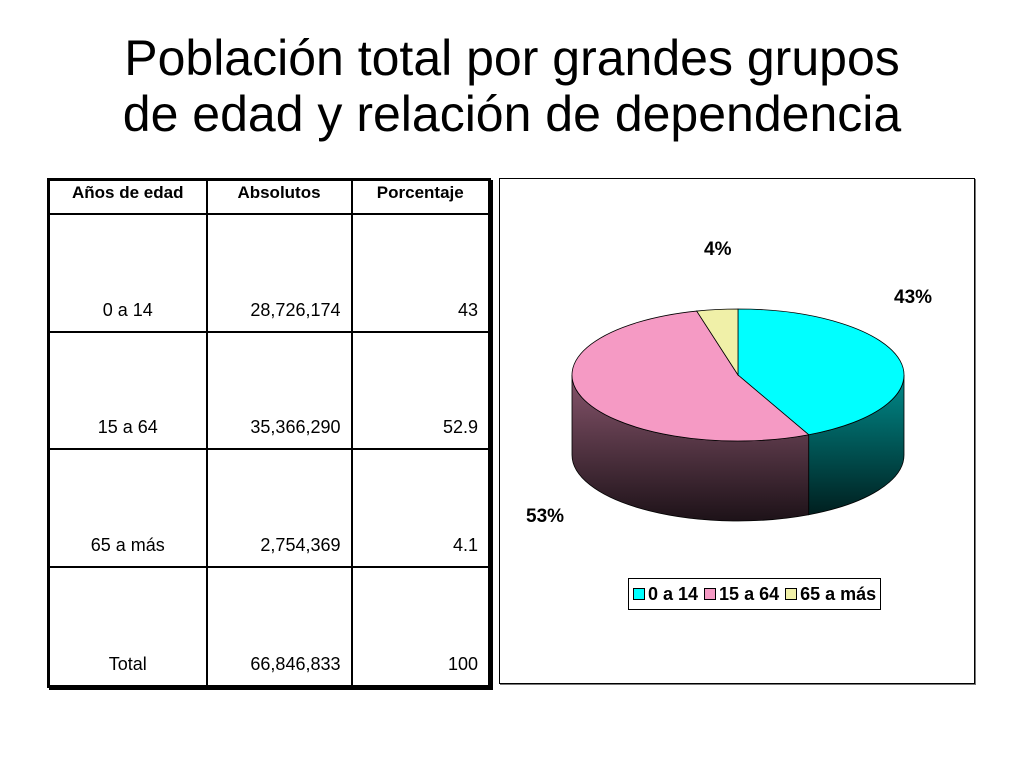 The height and width of the screenshot is (768, 1024). I want to click on legend-item-15-a-64: 15 a 64, so click(741, 594).